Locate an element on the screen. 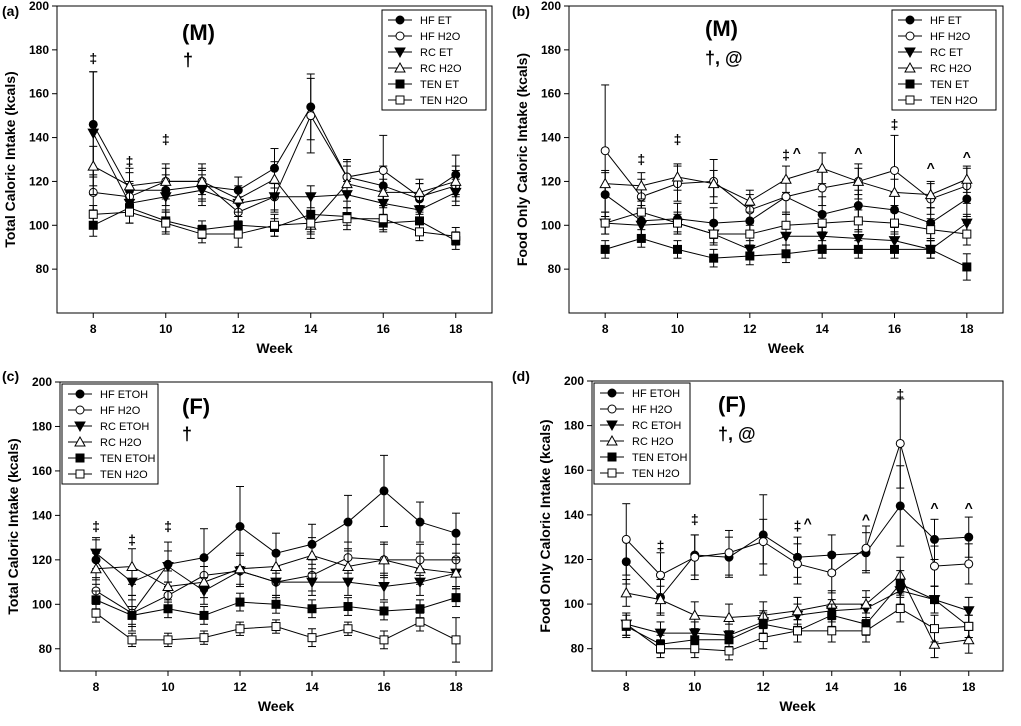 The height and width of the screenshot is (726, 1021). y-tick-label: 120 is located at coordinates (574, 559).